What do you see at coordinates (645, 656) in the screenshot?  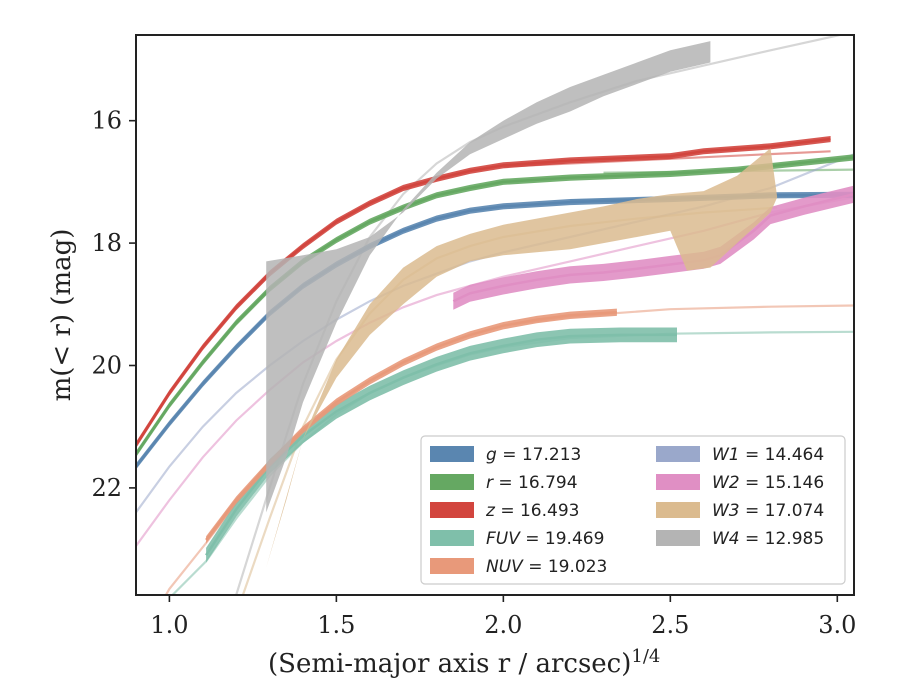 I see `x-axis-label-exponent: 1/4` at bounding box center [645, 656].